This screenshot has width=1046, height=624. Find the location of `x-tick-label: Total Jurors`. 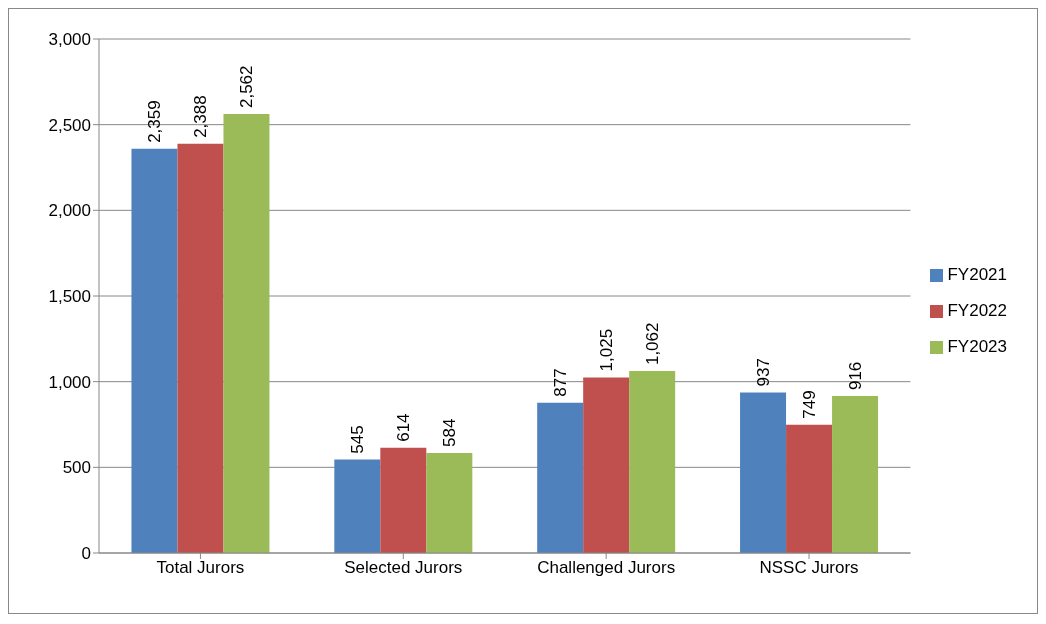

x-tick-label: Total Jurors is located at coordinates (200, 568).